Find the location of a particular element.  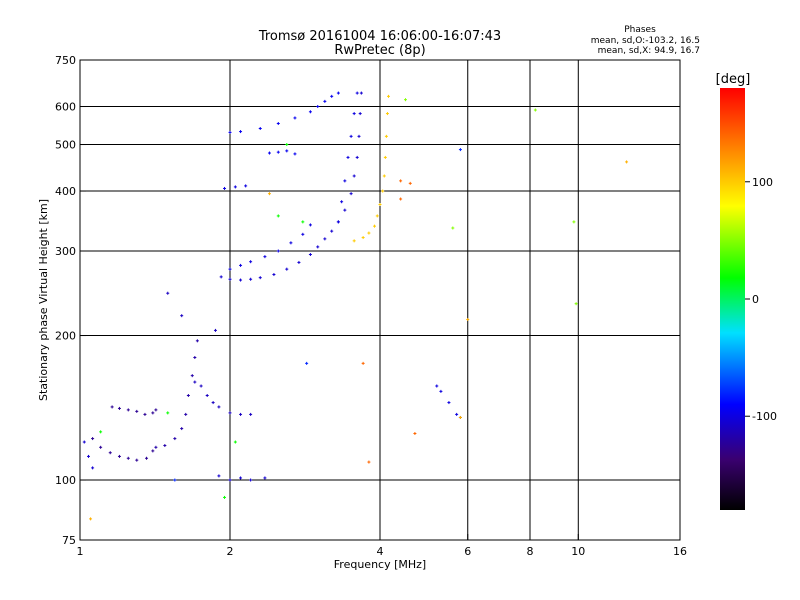

colorbar-tick-label: 0 is located at coordinates (755, 299).